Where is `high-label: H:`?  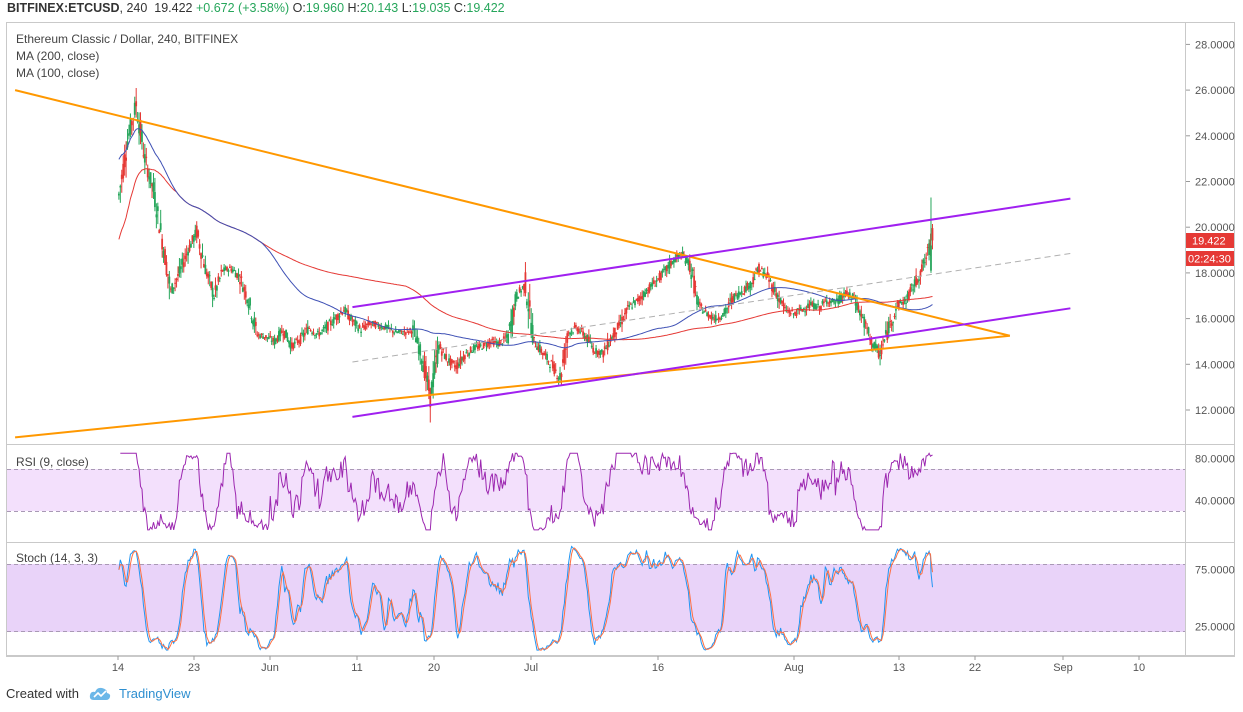
high-label: H: is located at coordinates (354, 8).